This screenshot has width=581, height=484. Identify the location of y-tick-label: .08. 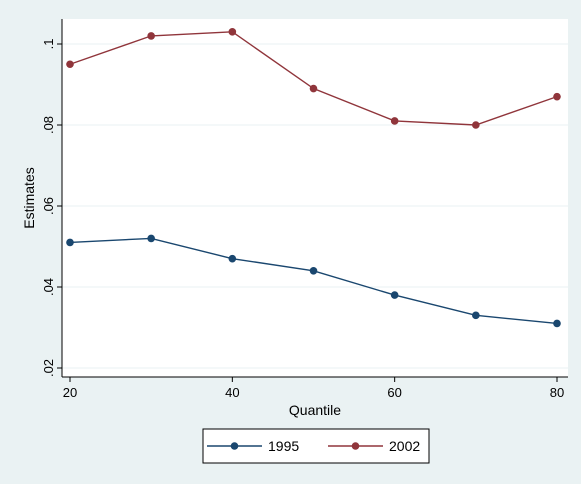
(48, 125).